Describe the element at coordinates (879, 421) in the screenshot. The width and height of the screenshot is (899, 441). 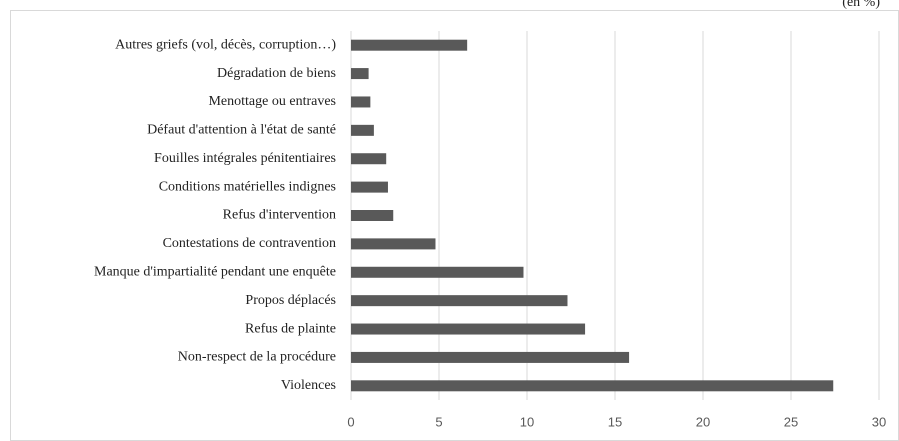
I see `x-tick-label: 30` at that location.